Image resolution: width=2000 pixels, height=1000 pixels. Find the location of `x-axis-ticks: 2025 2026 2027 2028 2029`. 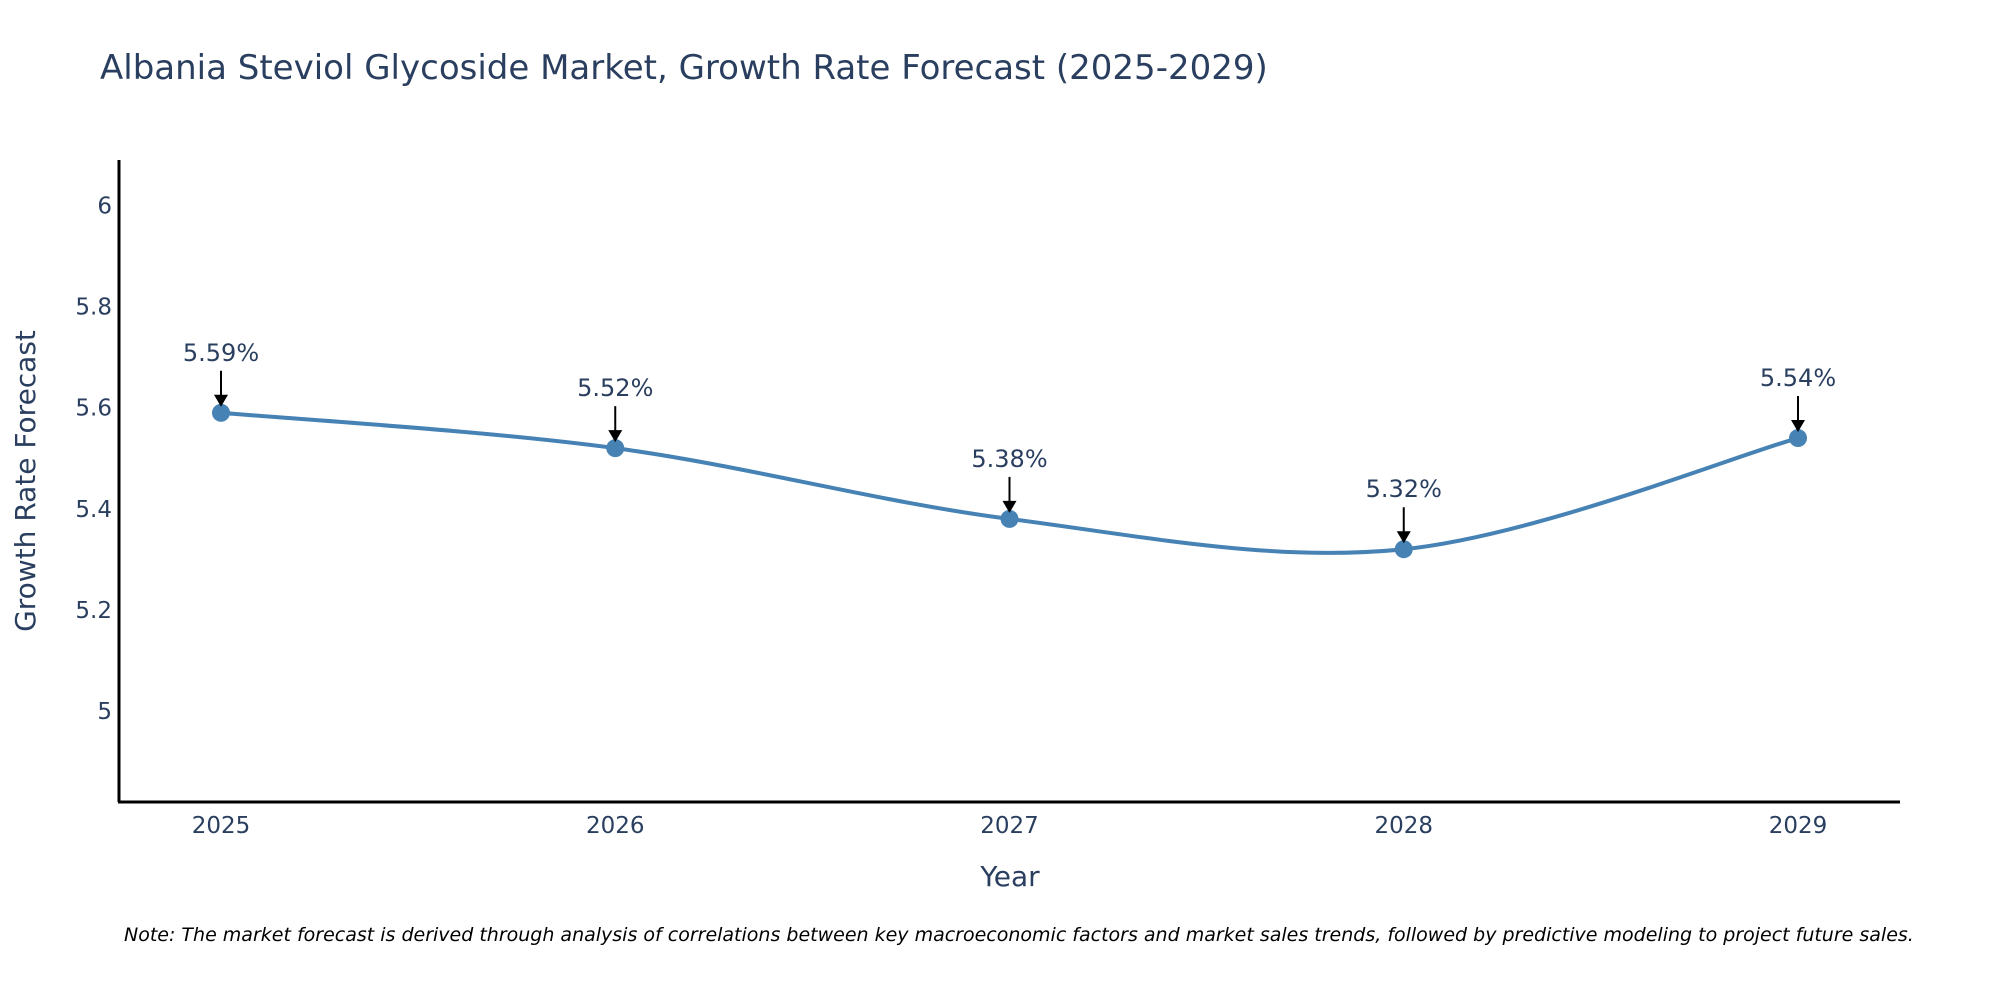

x-axis-ticks: 2025 2026 2027 2028 2029 is located at coordinates (1010, 826).